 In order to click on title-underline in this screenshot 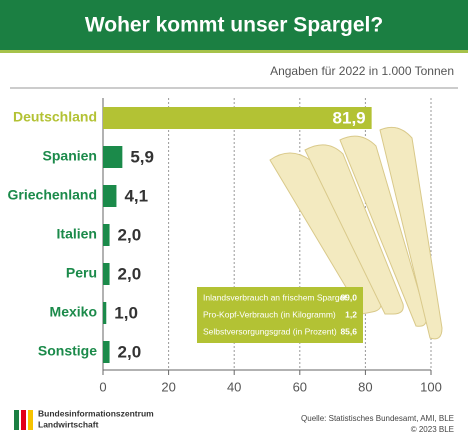, I will do `click(234, 51)`.